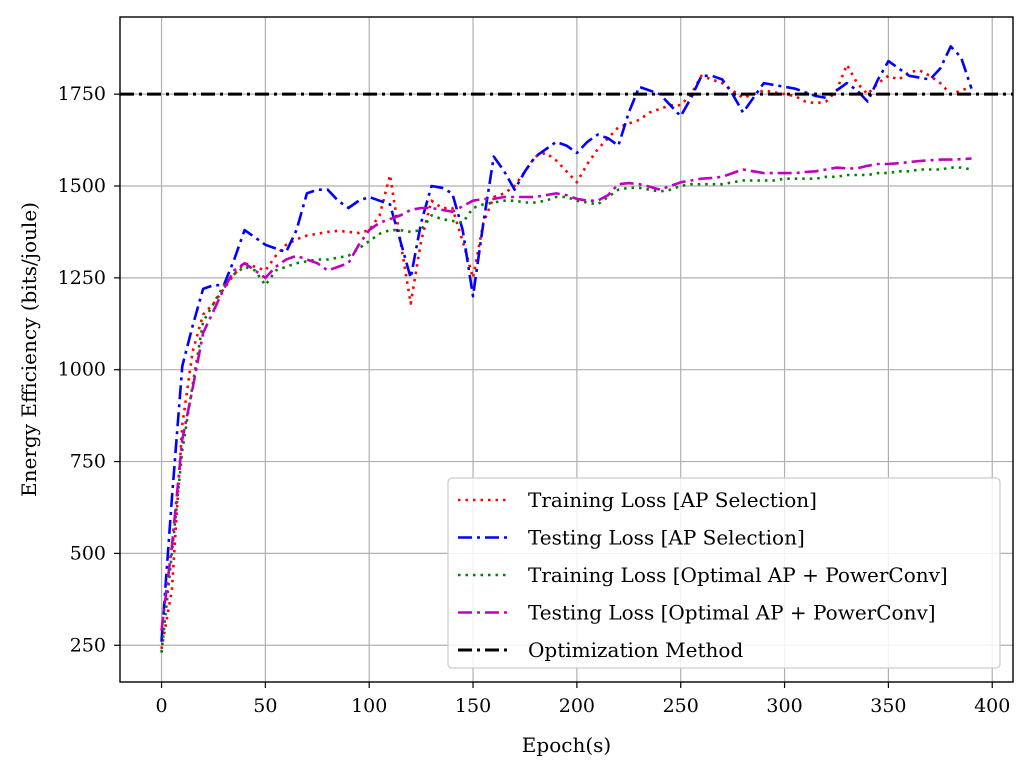  What do you see at coordinates (88, 553) in the screenshot?
I see `y-tick-label: 500` at bounding box center [88, 553].